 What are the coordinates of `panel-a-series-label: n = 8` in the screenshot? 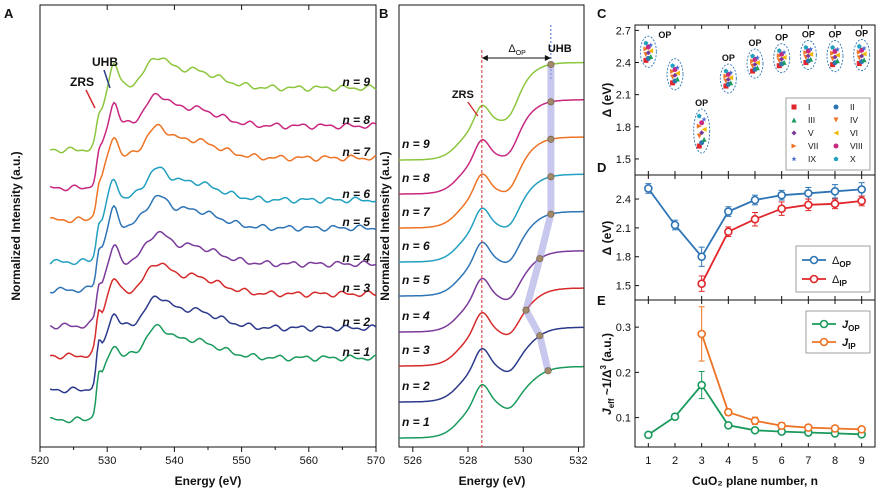 It's located at (356, 120).